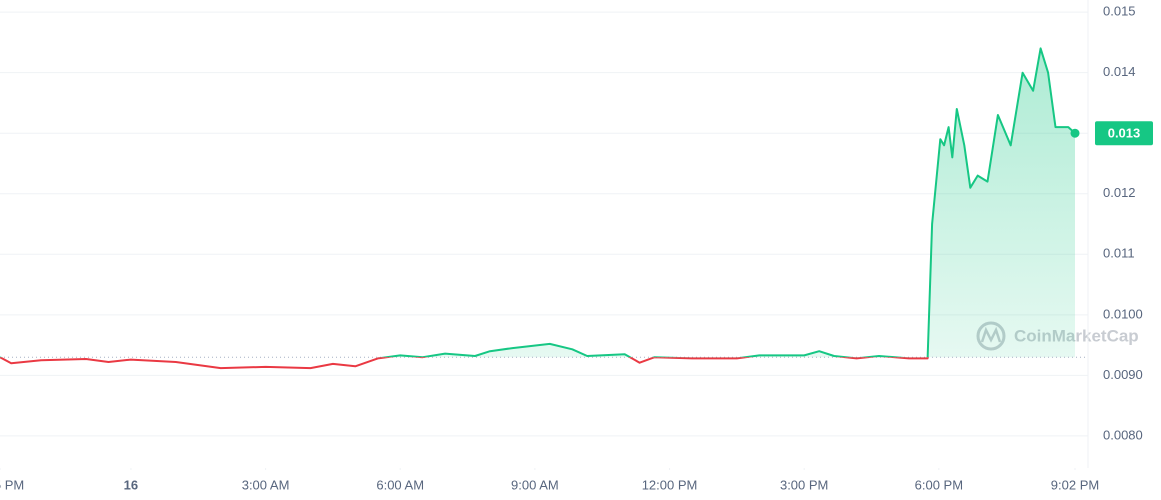  What do you see at coordinates (12, 484) in the screenshot?
I see `x-tick-label: 9:05 PM` at bounding box center [12, 484].